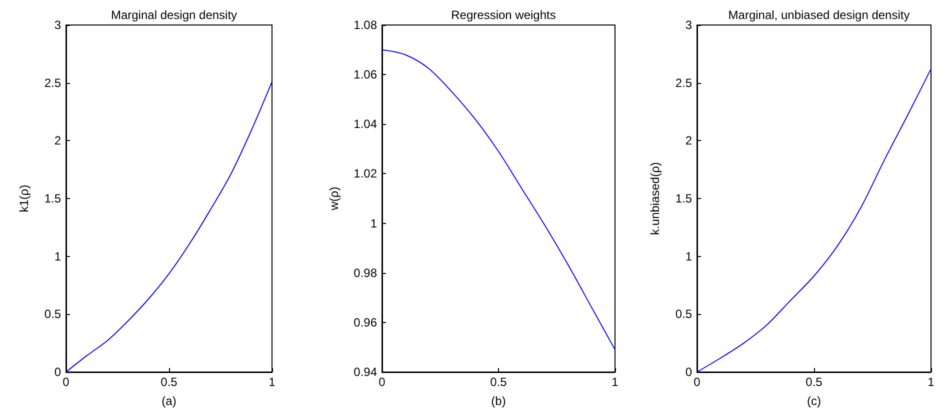  I want to click on y-tick-label: 1.06, so click(366, 75).